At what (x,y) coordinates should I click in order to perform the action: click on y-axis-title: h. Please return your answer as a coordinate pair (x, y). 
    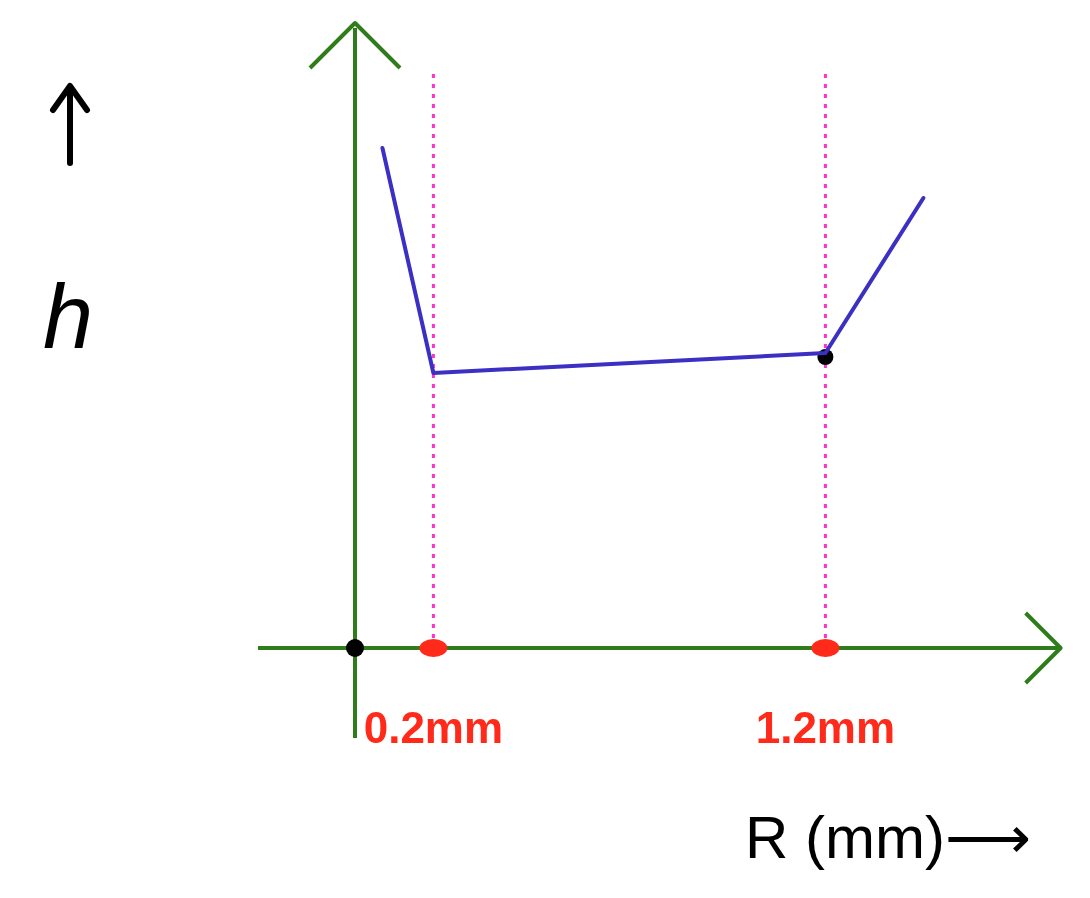
    Looking at the image, I should click on (68, 317).